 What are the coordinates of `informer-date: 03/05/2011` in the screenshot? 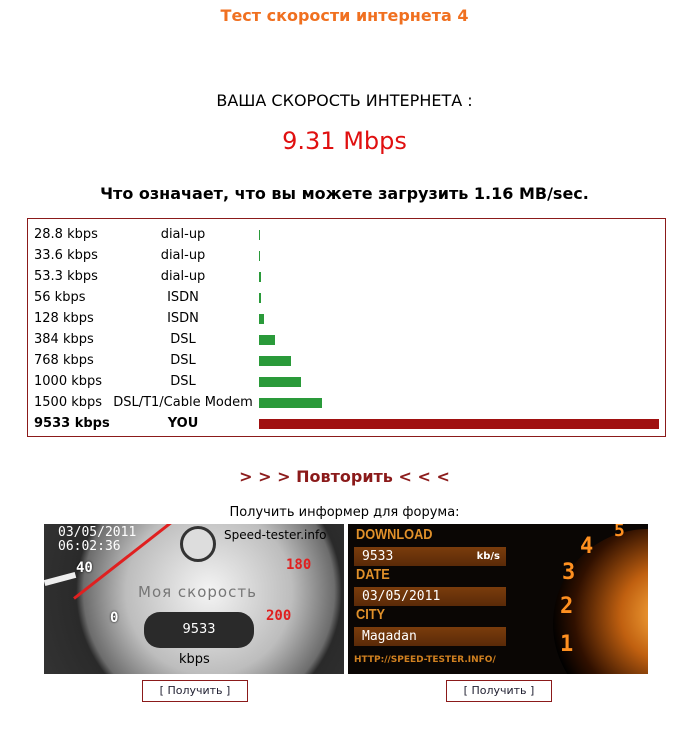 It's located at (97, 532).